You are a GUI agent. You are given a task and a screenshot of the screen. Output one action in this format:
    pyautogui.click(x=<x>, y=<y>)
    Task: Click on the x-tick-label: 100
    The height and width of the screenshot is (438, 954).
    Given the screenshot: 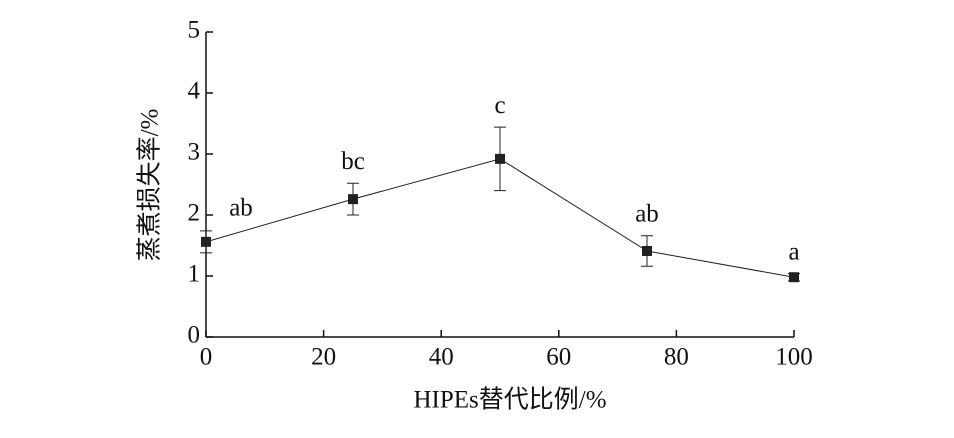 What is the action you would take?
    pyautogui.click(x=794, y=357)
    